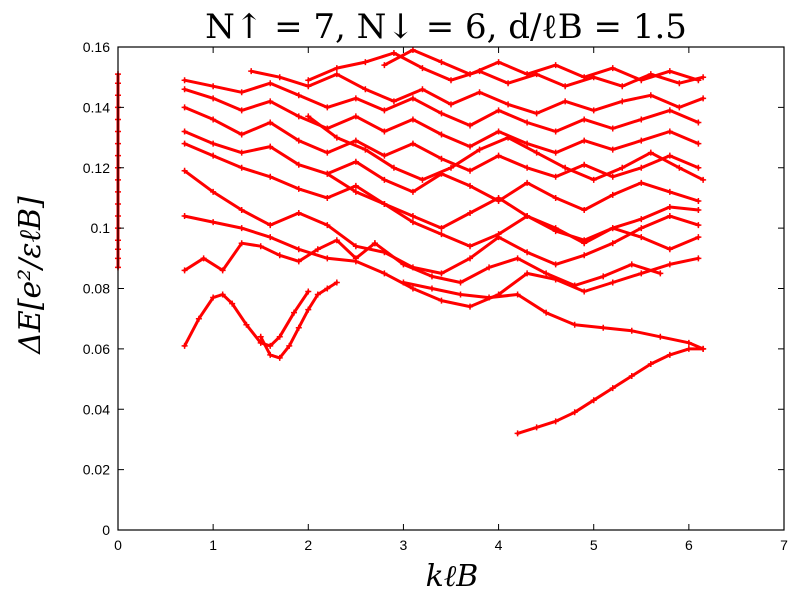  Describe the element at coordinates (594, 545) in the screenshot. I see `x-tick-label: 5` at that location.